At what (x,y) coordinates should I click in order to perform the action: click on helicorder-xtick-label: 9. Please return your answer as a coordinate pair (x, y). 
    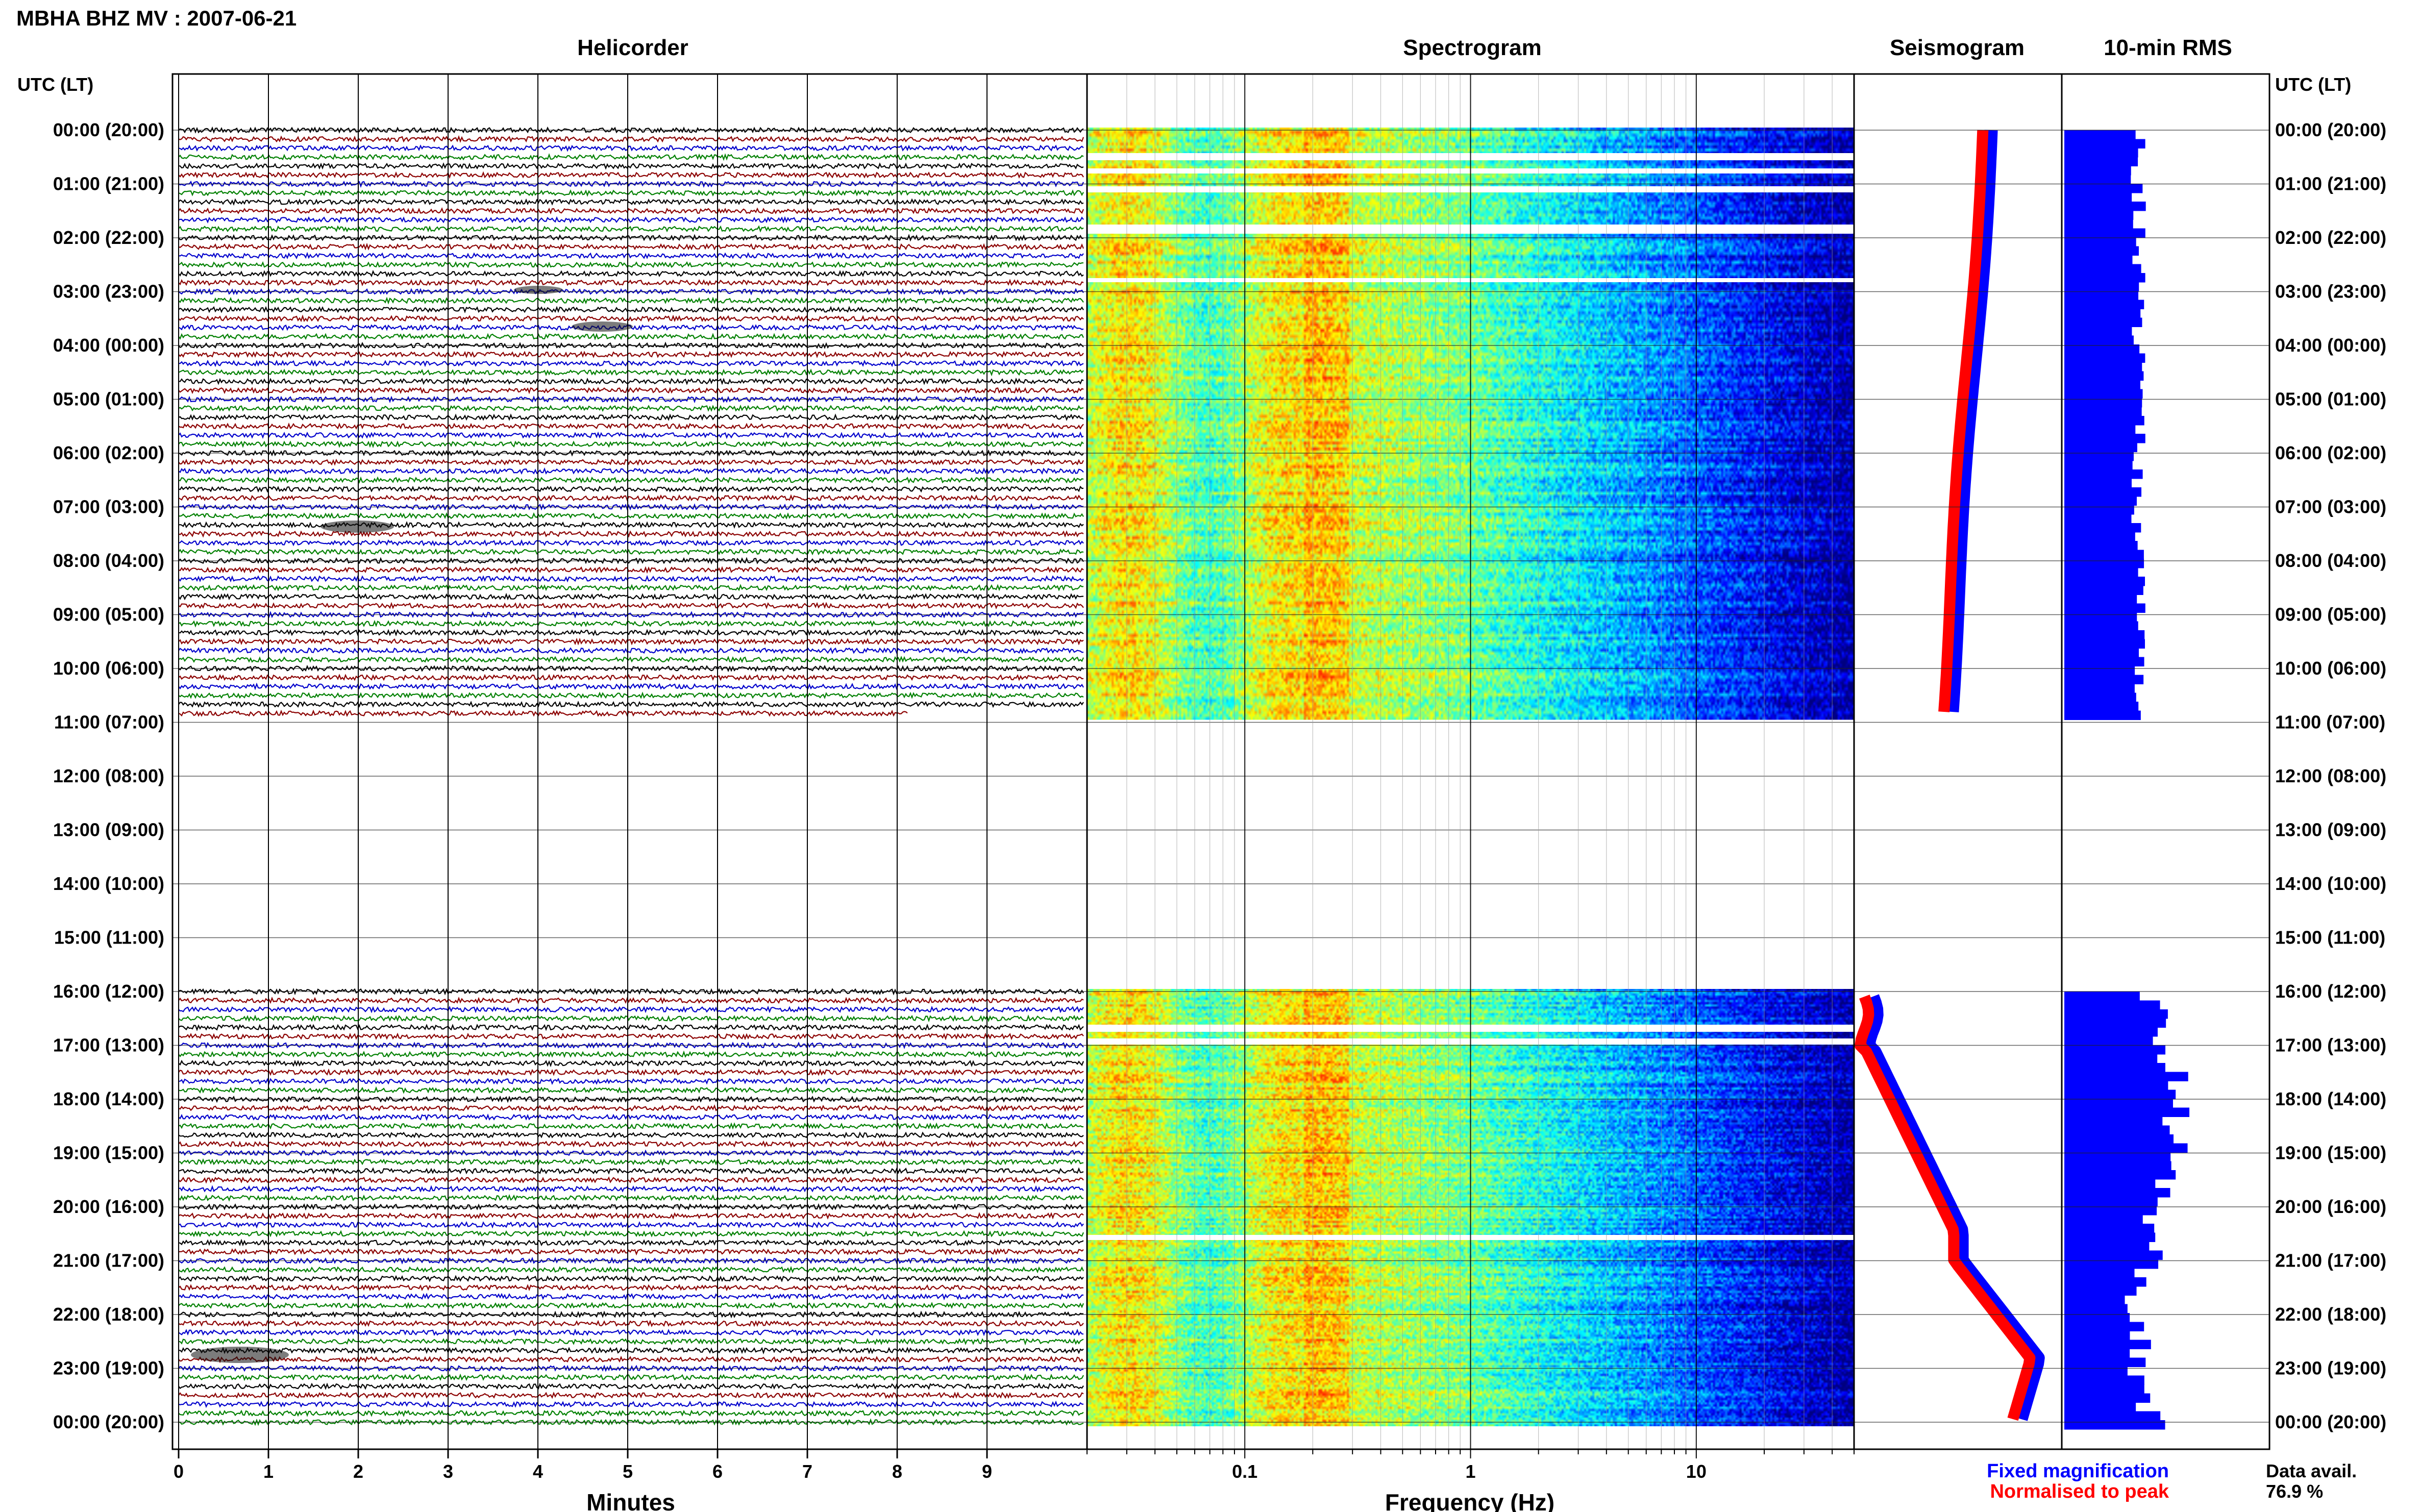
    Looking at the image, I should click on (987, 1471).